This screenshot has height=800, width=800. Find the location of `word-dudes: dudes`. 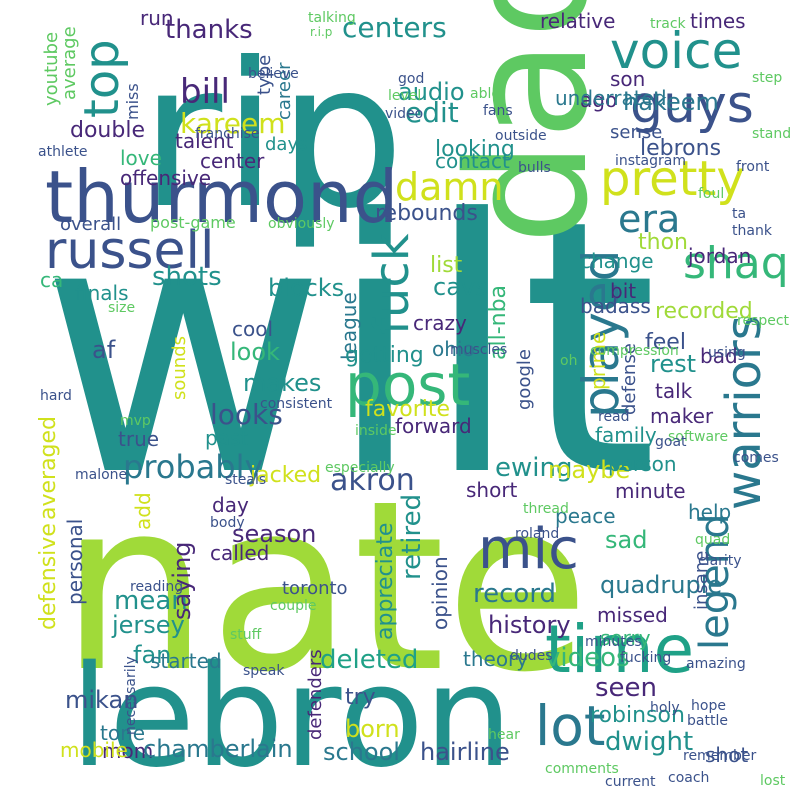

word-dudes: dudes is located at coordinates (531, 656).